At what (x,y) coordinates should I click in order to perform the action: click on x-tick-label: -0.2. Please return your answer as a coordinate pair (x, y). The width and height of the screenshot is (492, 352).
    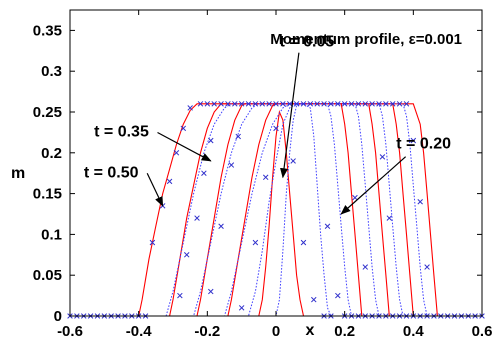
    Looking at the image, I should click on (207, 331).